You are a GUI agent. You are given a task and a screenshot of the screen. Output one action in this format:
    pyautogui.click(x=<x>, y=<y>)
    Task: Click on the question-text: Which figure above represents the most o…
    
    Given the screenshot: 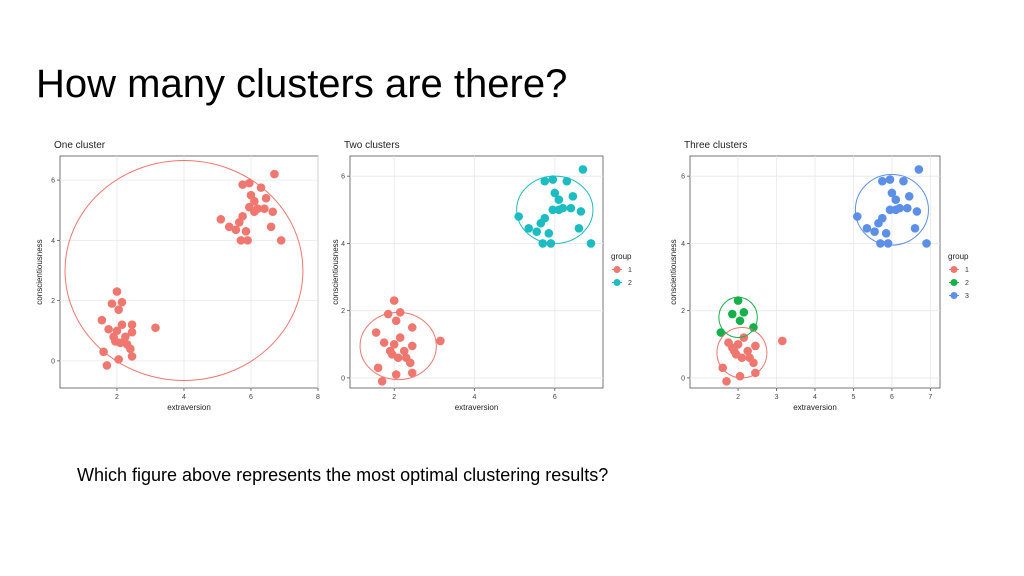 What is the action you would take?
    pyautogui.click(x=343, y=475)
    